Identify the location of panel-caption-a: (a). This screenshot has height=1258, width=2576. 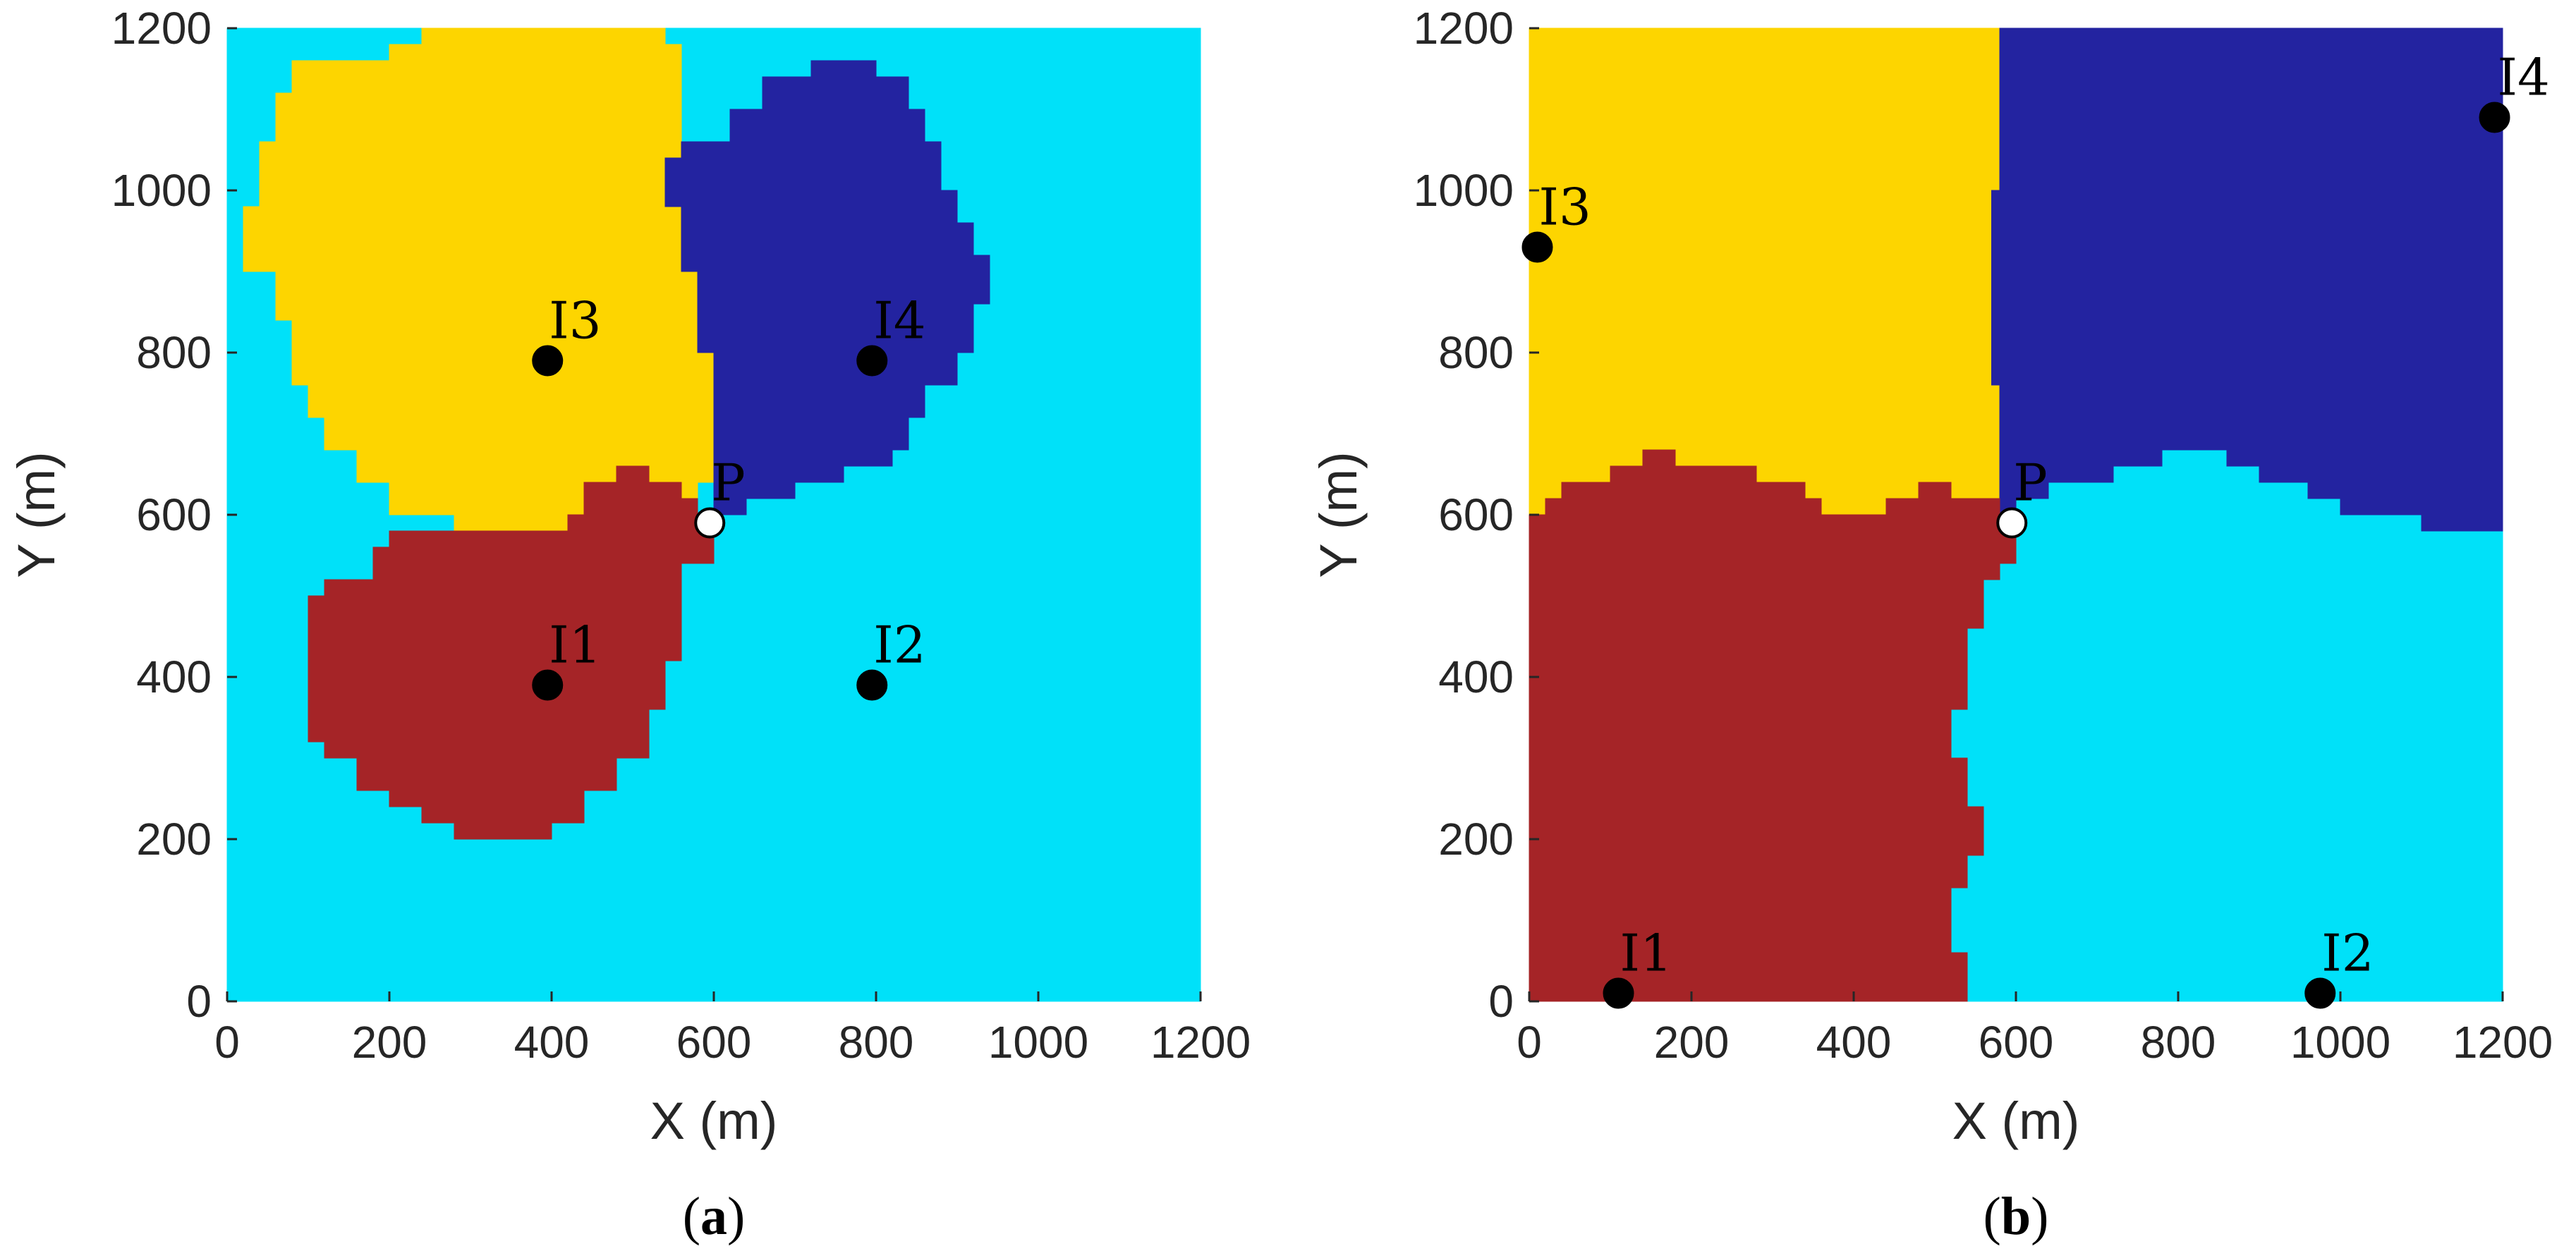
(714, 1217).